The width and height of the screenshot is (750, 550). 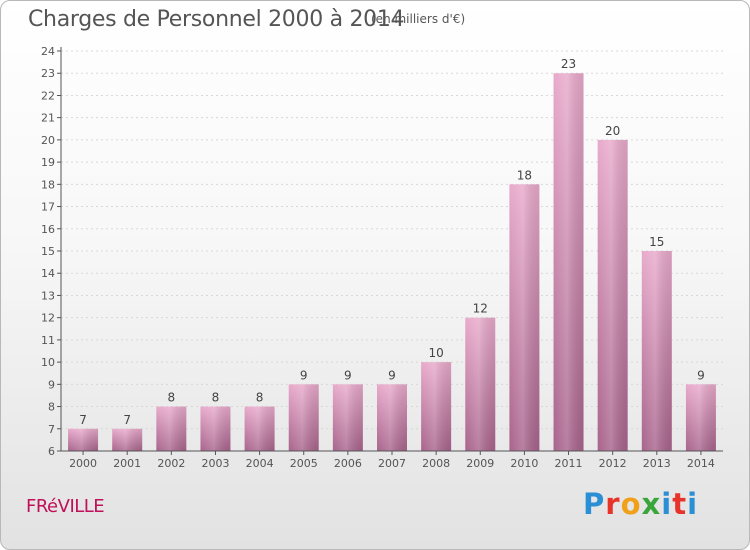 What do you see at coordinates (48, 73) in the screenshot?
I see `y-tick-label: 23` at bounding box center [48, 73].